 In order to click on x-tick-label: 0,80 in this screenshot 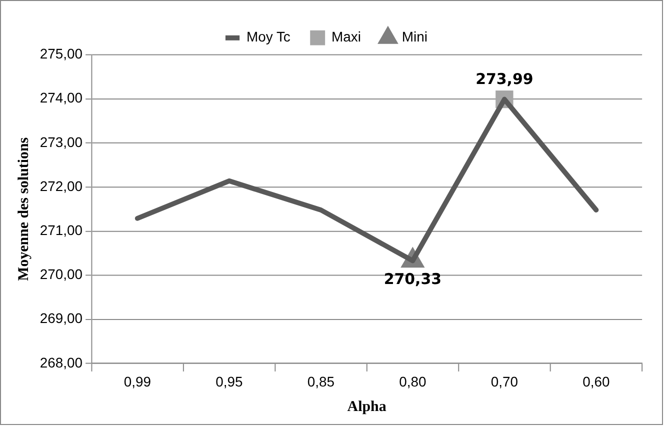, I will do `click(412, 382)`.